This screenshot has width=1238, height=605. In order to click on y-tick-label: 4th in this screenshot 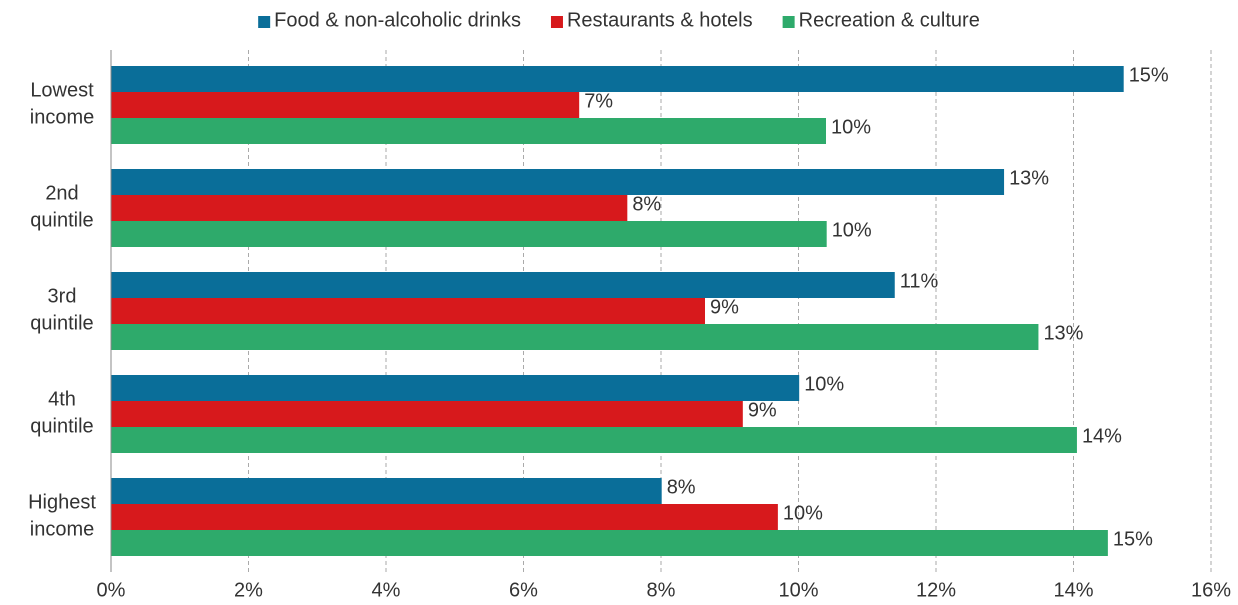, I will do `click(62, 399)`.